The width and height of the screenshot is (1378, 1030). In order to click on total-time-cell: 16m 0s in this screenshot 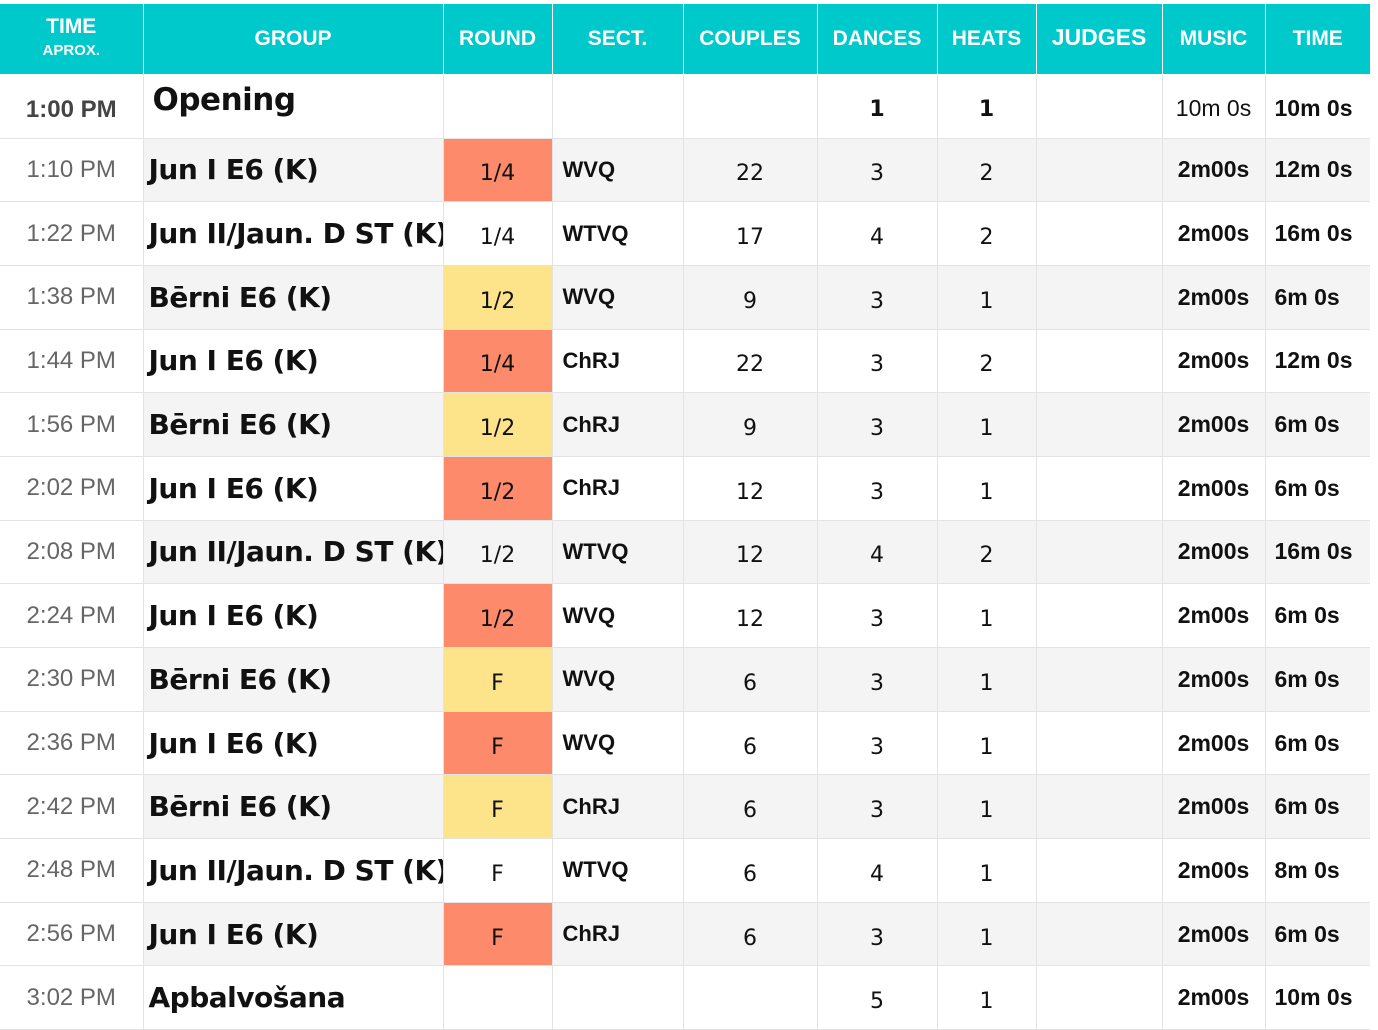, I will do `click(1317, 233)`.